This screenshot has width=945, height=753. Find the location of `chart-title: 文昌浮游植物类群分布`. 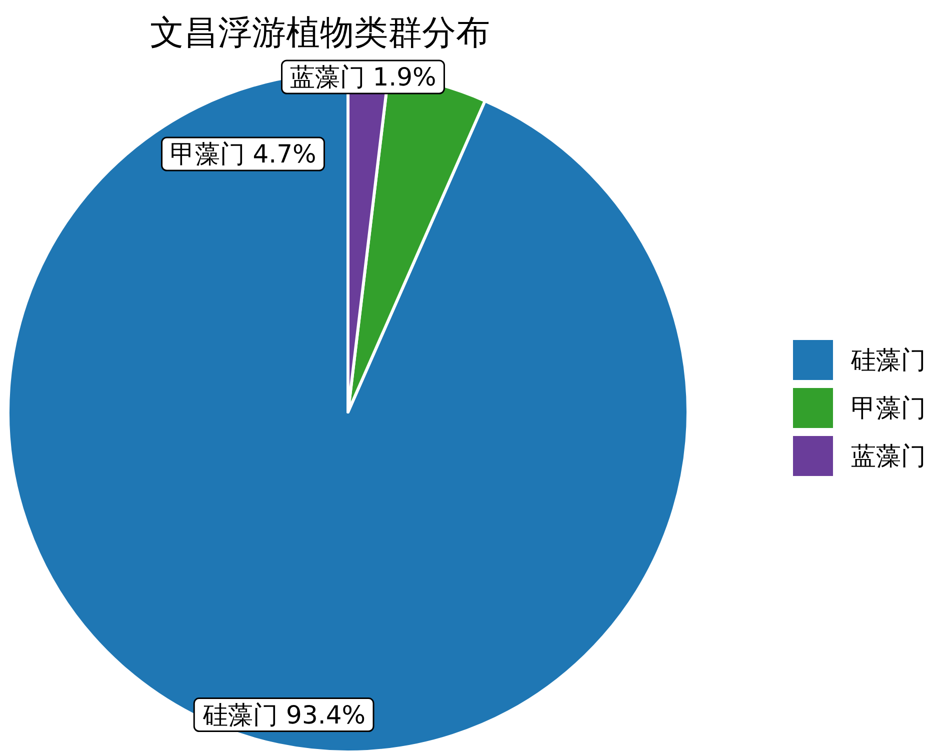

chart-title: 文昌浮游植物类群分布 is located at coordinates (320, 33).